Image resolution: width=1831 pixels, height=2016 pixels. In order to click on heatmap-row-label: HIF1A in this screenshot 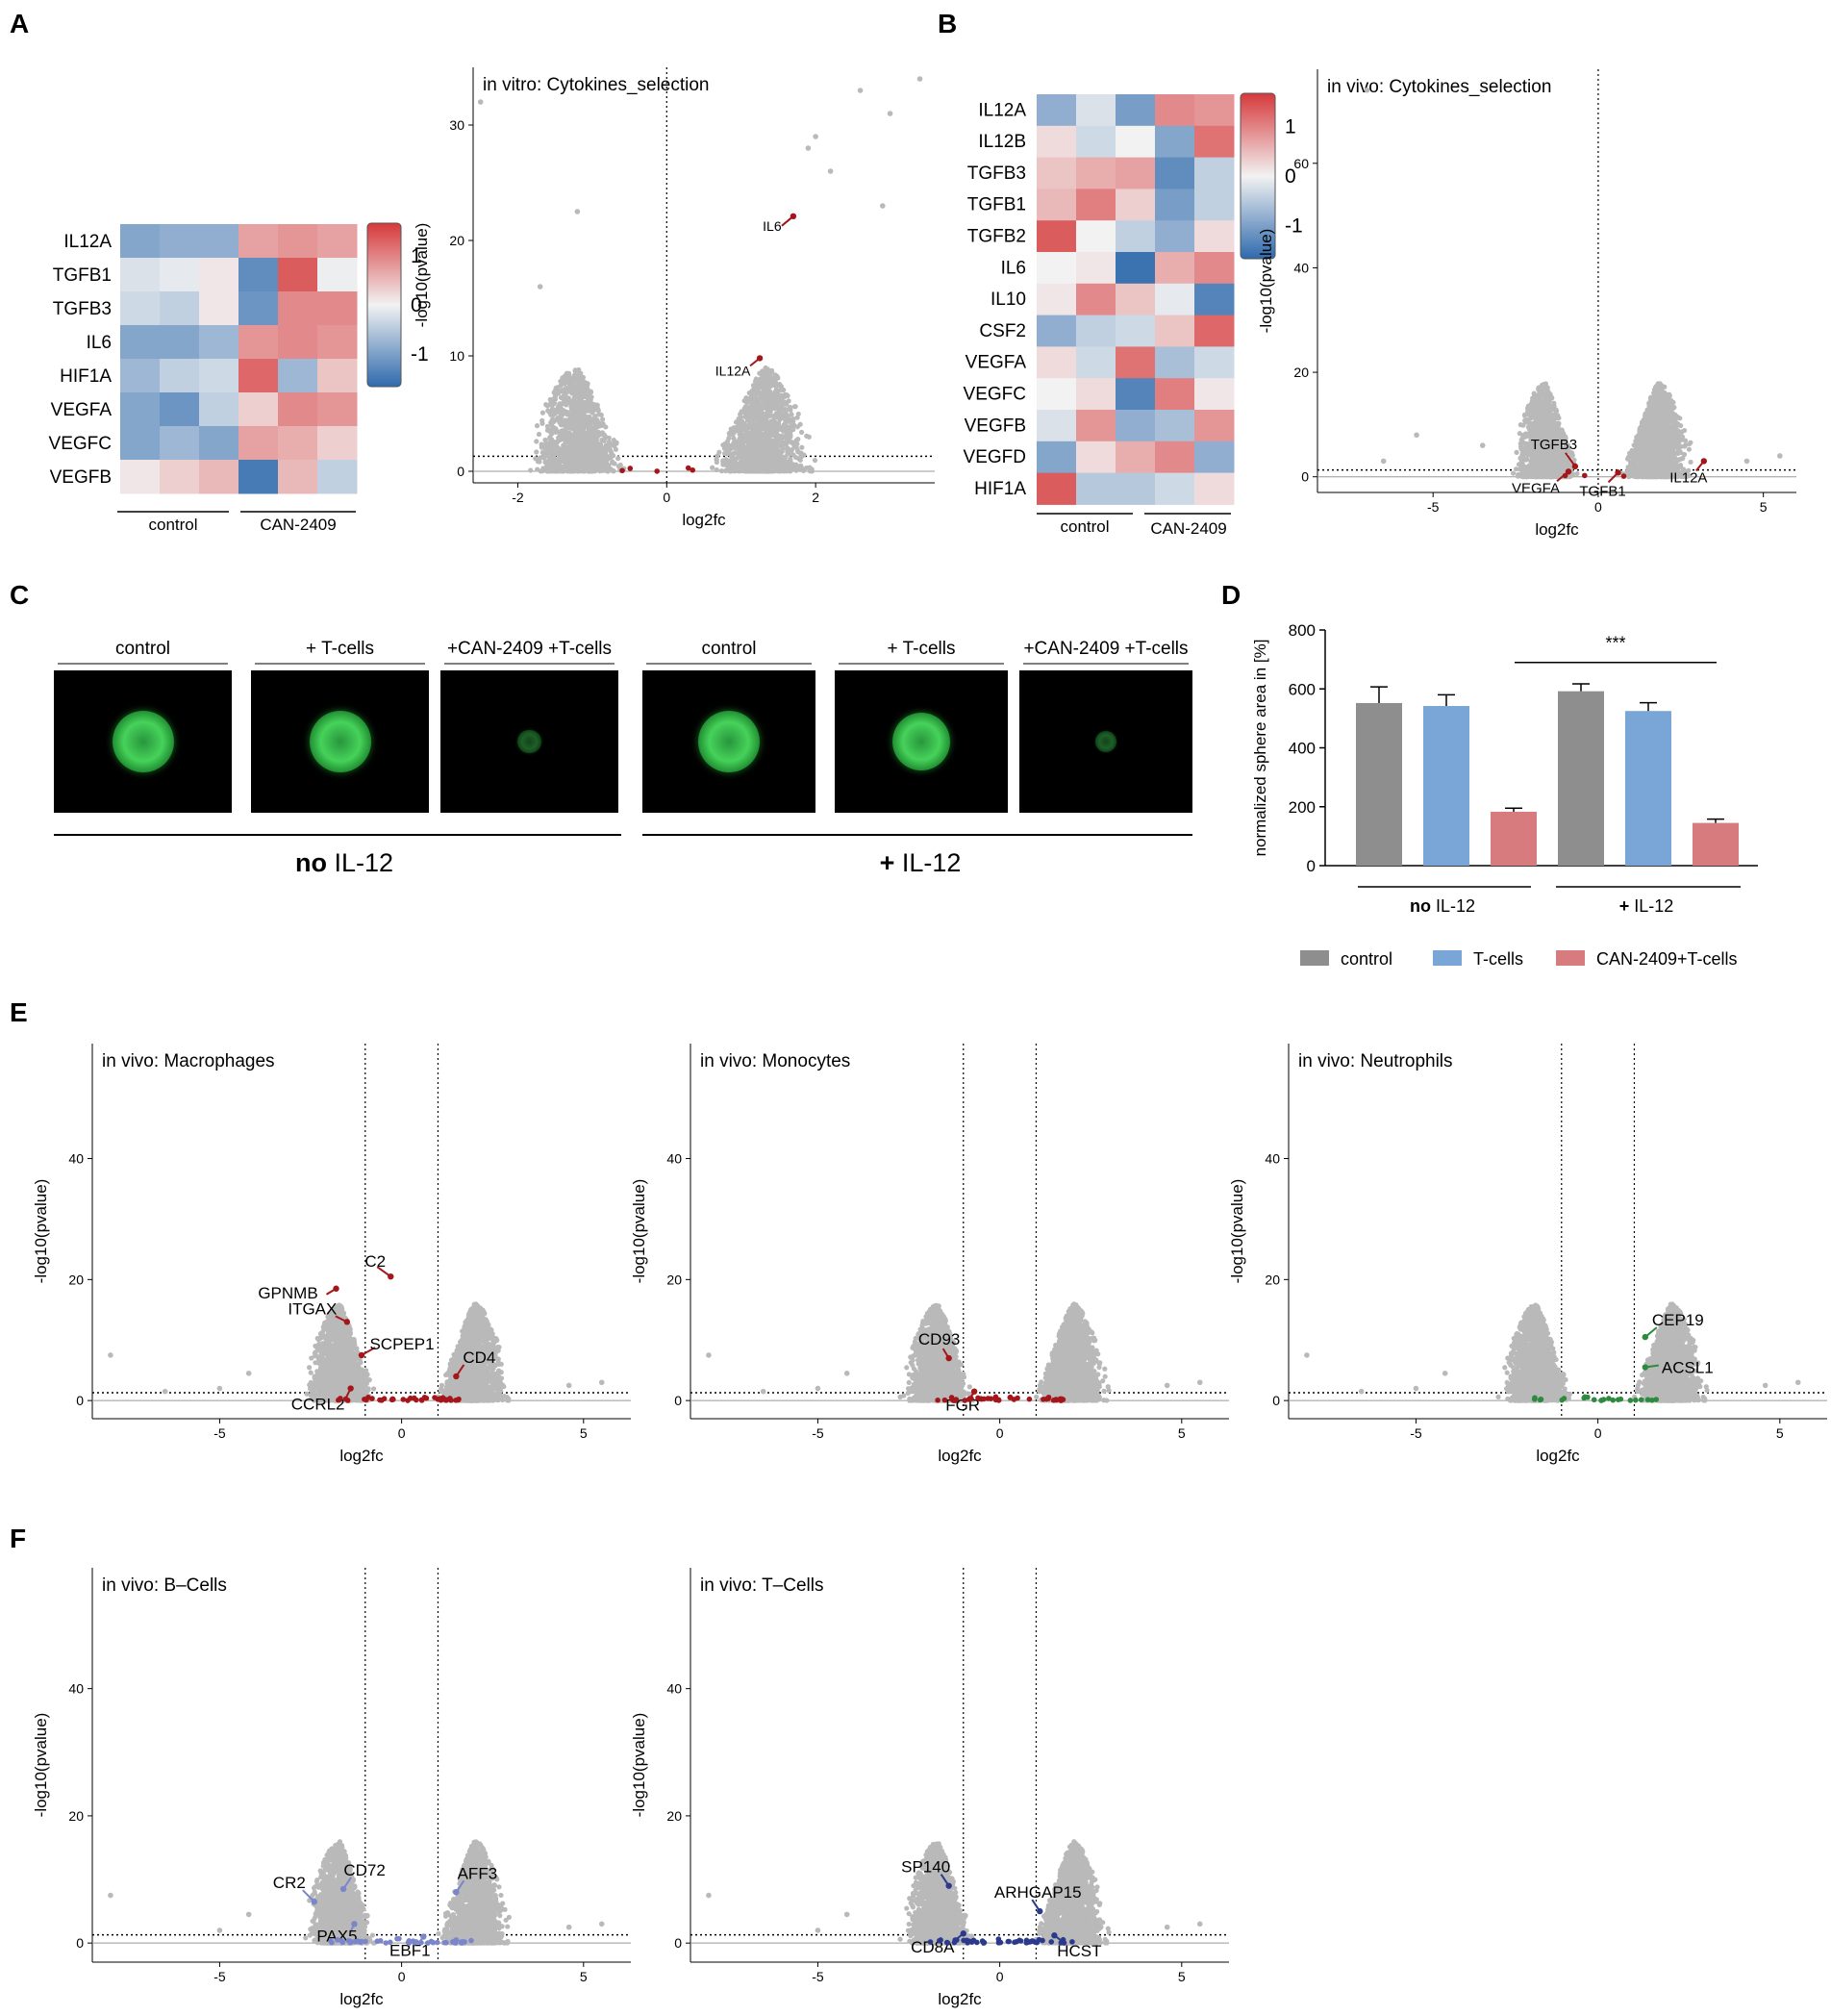, I will do `click(1000, 489)`.